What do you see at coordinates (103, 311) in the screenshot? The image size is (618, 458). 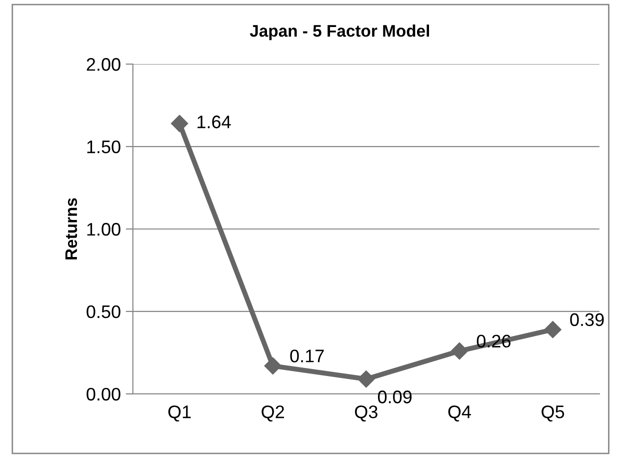 I see `y-tick-label: 0.50` at bounding box center [103, 311].